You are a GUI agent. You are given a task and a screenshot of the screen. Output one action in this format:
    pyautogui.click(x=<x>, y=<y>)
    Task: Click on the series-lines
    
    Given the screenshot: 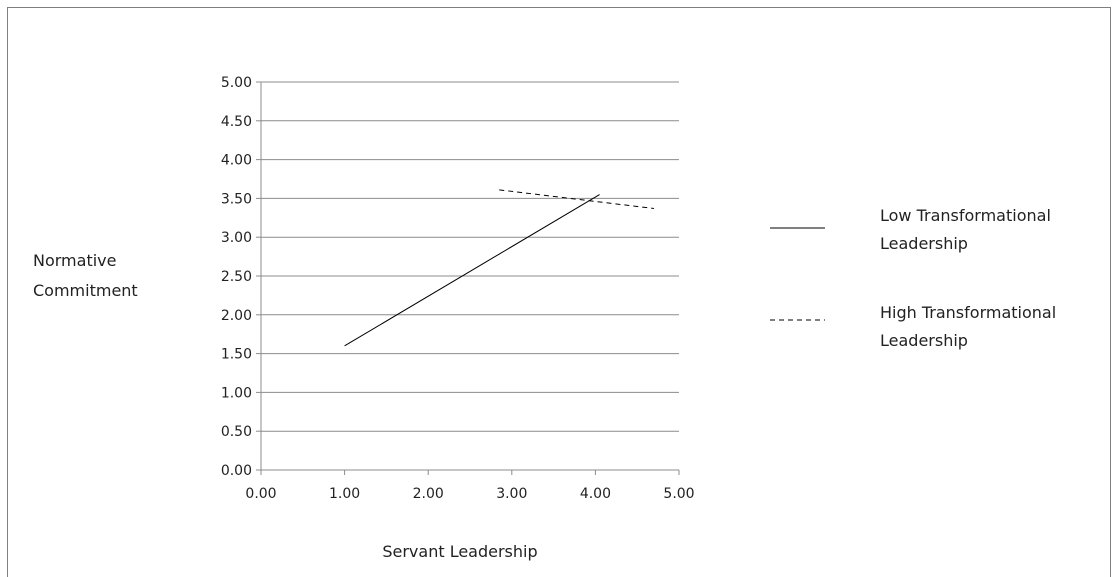 What is the action you would take?
    pyautogui.click(x=499, y=268)
    